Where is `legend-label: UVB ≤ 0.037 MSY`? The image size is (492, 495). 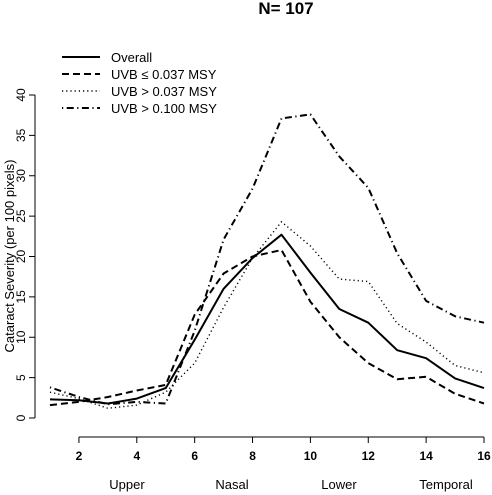 legend-label: UVB ≤ 0.037 MSY is located at coordinates (164, 74).